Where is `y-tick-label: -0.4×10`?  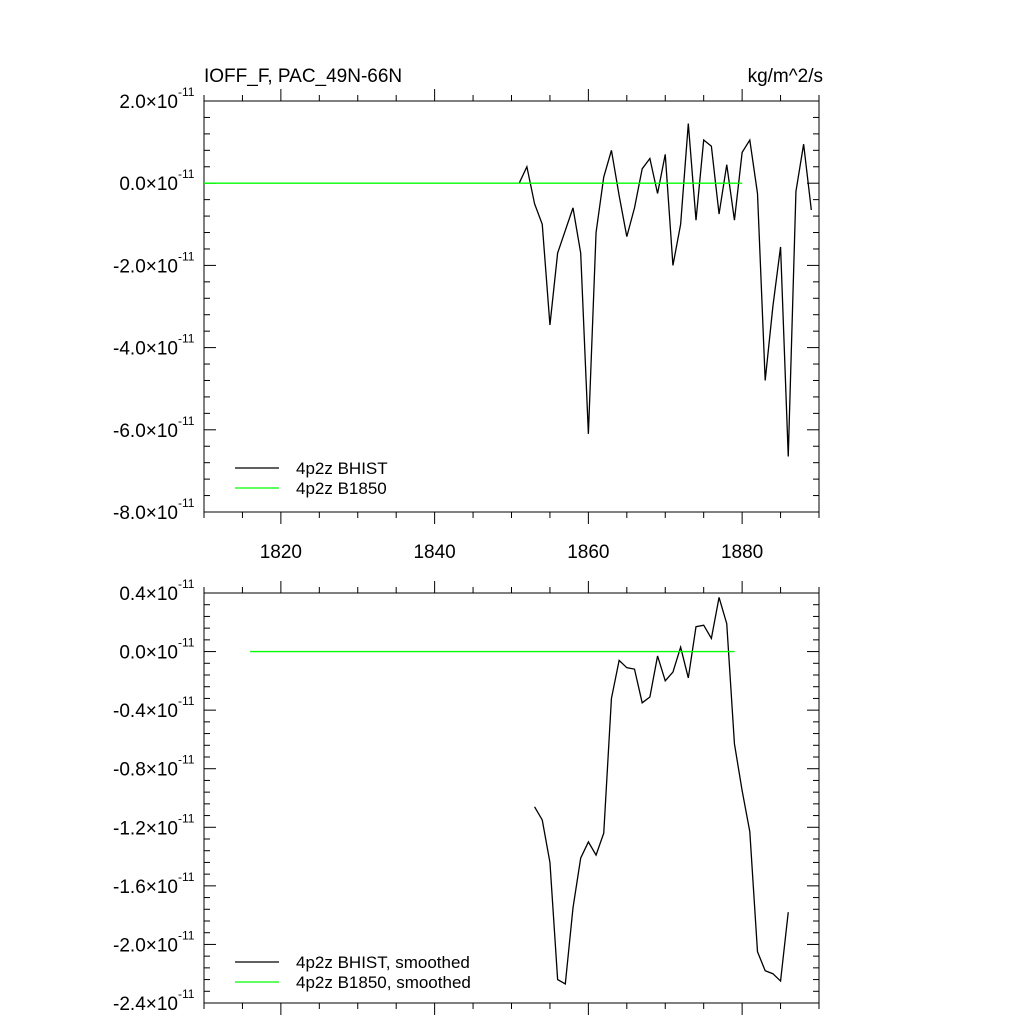 y-tick-label: -0.4×10 is located at coordinates (145, 711).